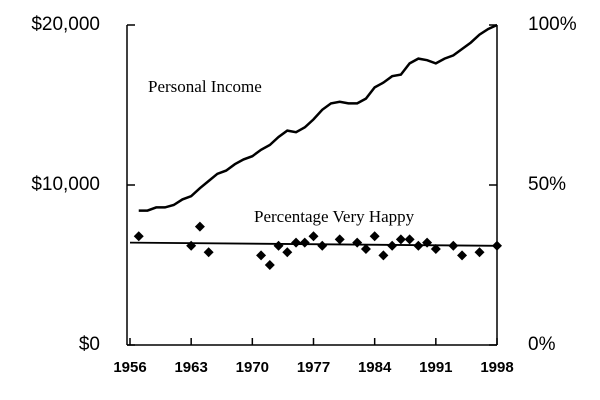 This screenshot has width=600, height=400. I want to click on x-tick-label: 1956, so click(129, 367).